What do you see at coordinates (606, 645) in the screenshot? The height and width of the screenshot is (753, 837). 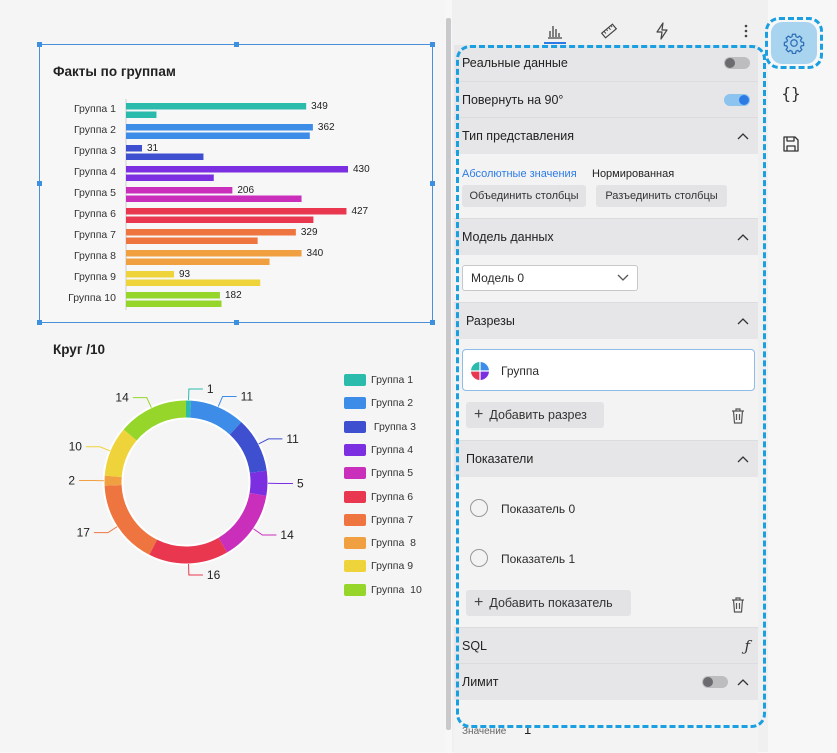 I see `sql-section: SQL ƒ` at bounding box center [606, 645].